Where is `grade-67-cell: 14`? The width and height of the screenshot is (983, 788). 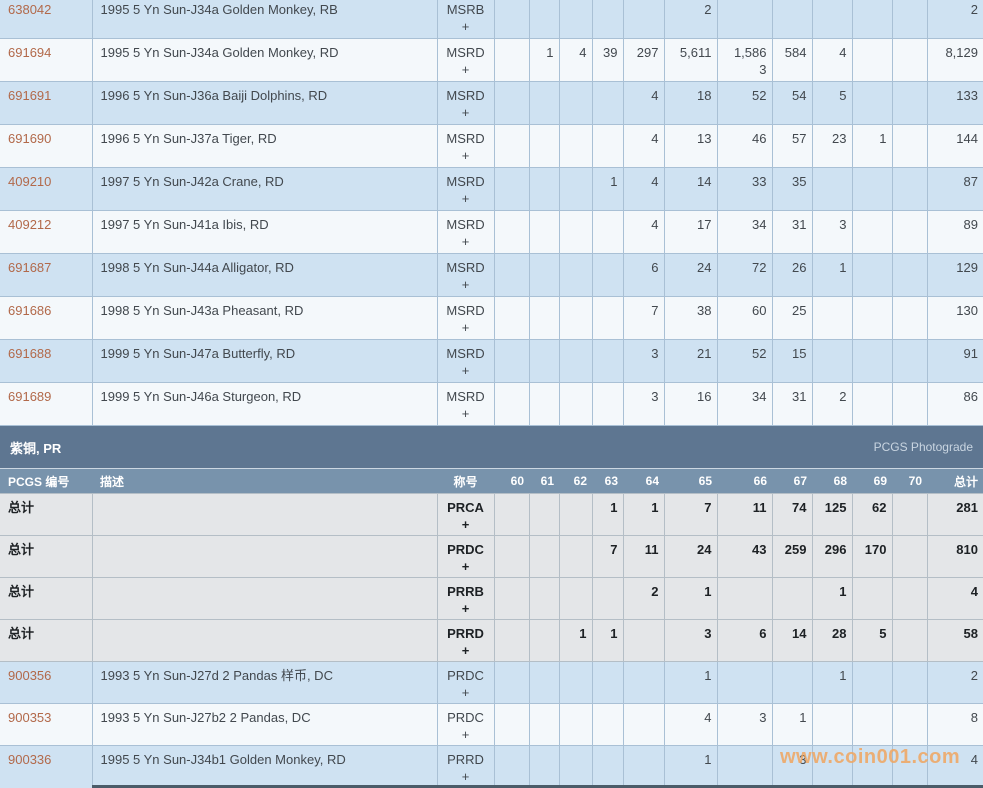
grade-67-cell: 14 is located at coordinates (792, 640).